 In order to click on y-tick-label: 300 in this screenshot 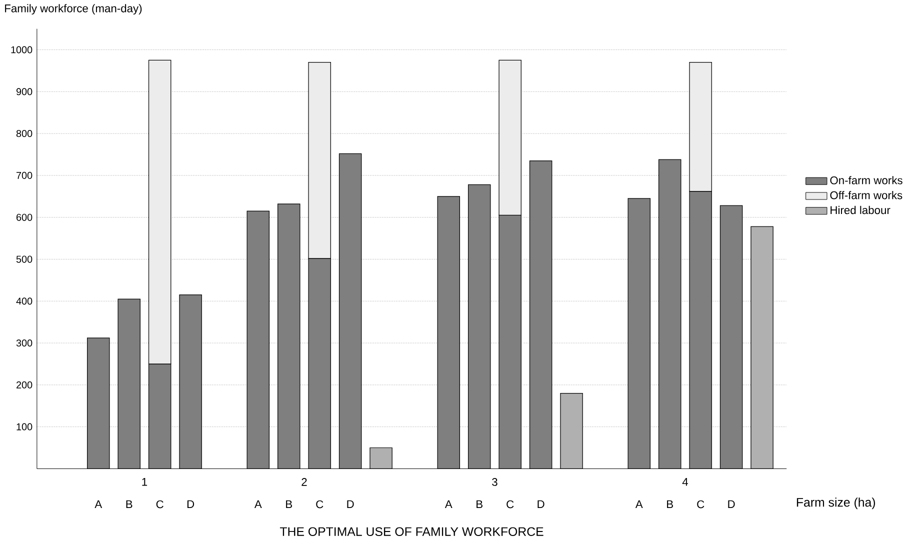, I will do `click(24, 342)`.